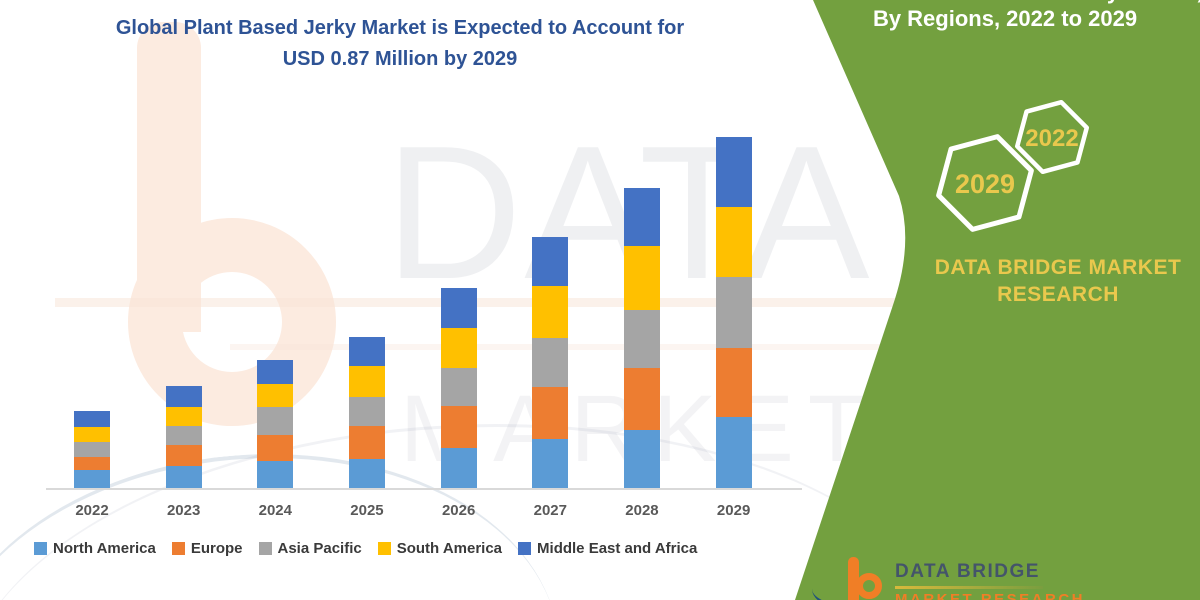  Describe the element at coordinates (384, 548) in the screenshot. I see `legend-swatch-south-america` at that location.